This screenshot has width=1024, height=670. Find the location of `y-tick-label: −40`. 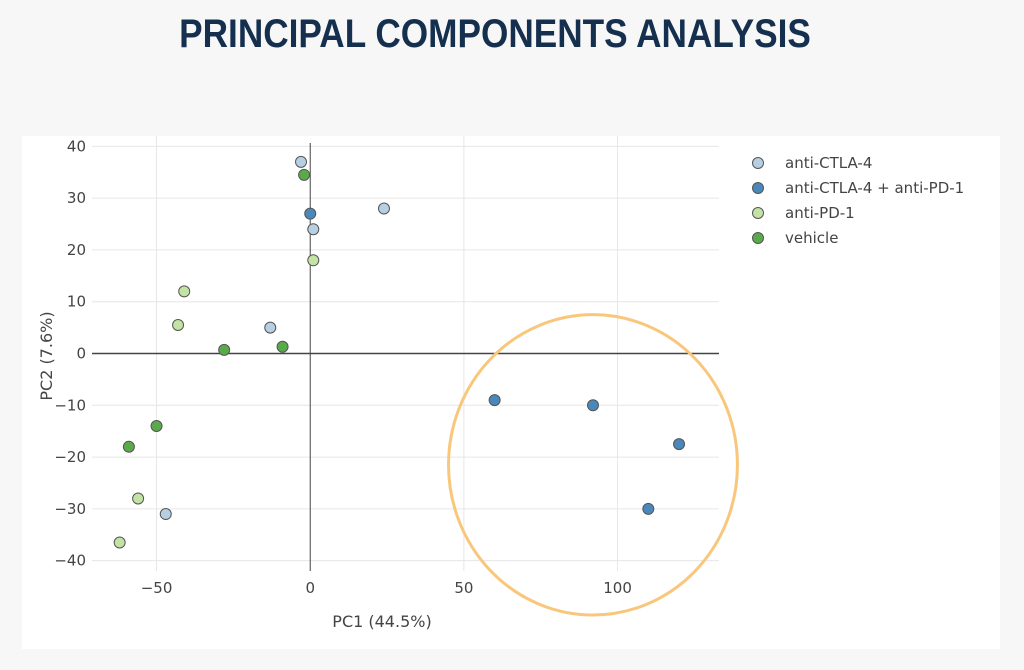

y-tick-label: −40 is located at coordinates (70, 561).